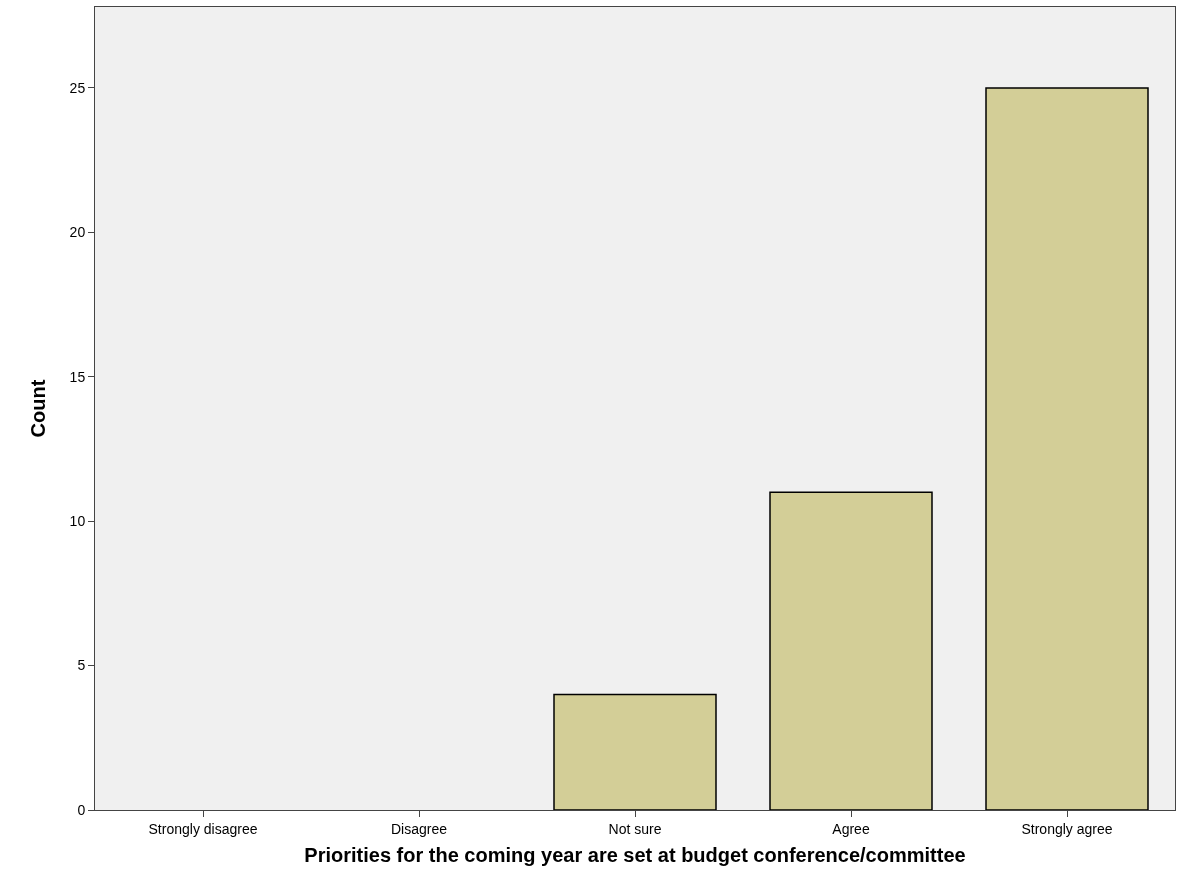 The height and width of the screenshot is (894, 1185). Describe the element at coordinates (635, 828) in the screenshot. I see `x-tick-label: Not sure` at that location.